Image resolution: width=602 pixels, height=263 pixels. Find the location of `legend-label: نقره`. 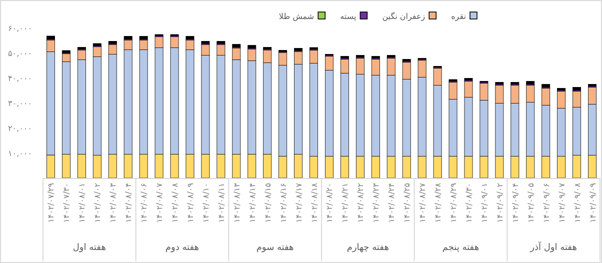

legend-label: نقره is located at coordinates (458, 16).